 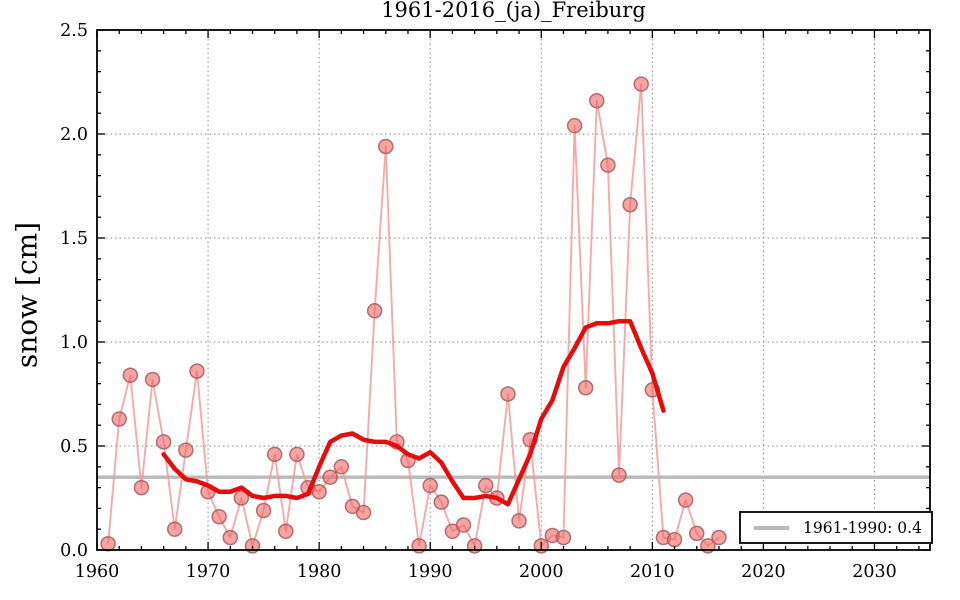 What do you see at coordinates (274, 454) in the screenshot?
I see `data-point-1976` at bounding box center [274, 454].